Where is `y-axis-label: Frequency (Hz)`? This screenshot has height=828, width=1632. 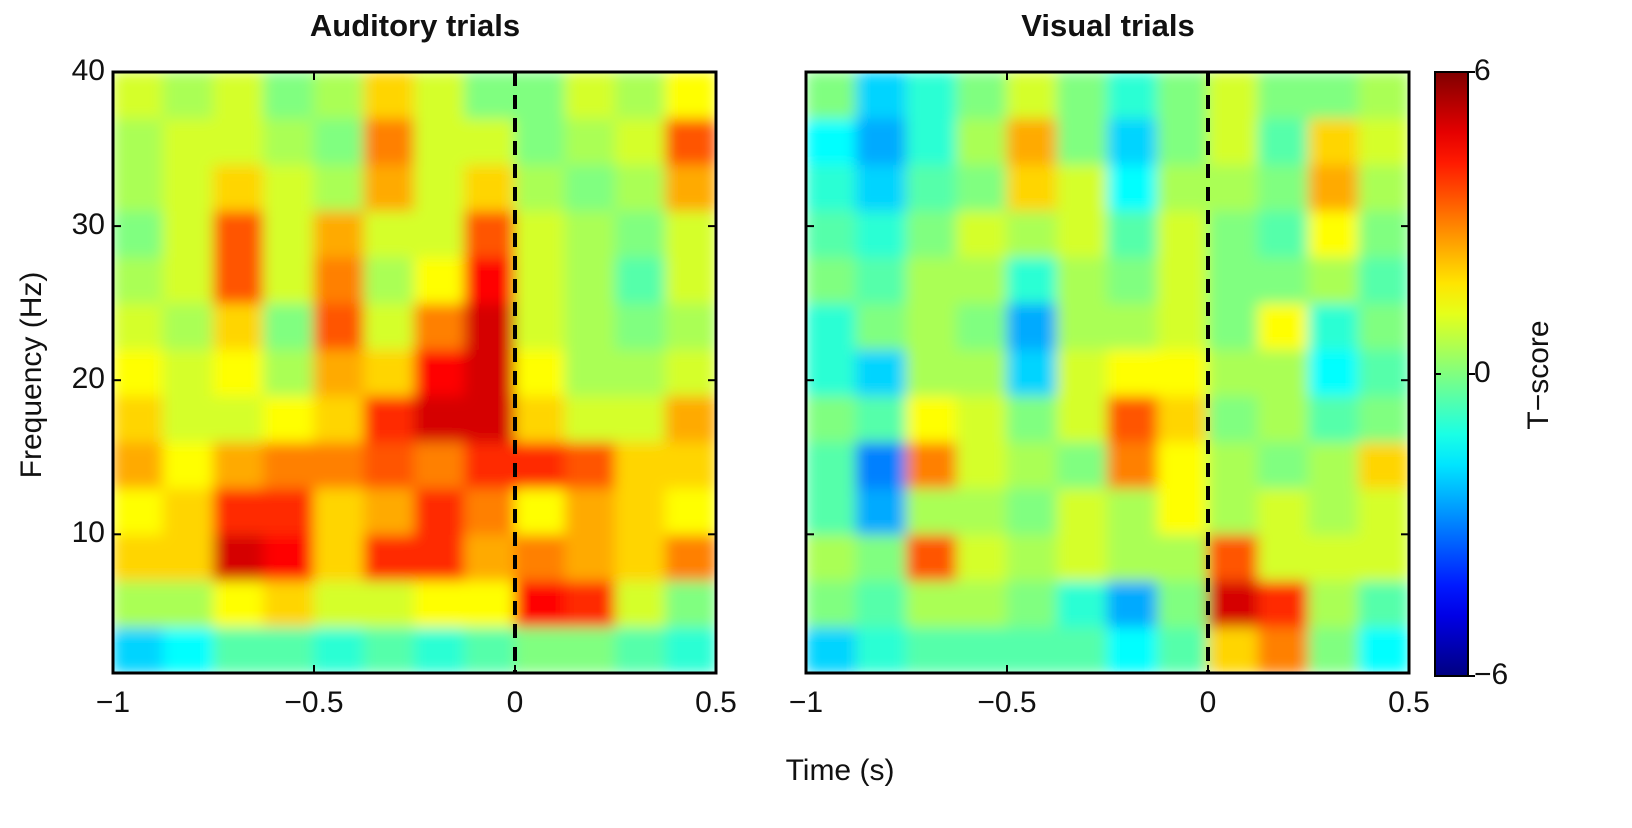 y-axis-label: Frequency (Hz) is located at coordinates (31, 375).